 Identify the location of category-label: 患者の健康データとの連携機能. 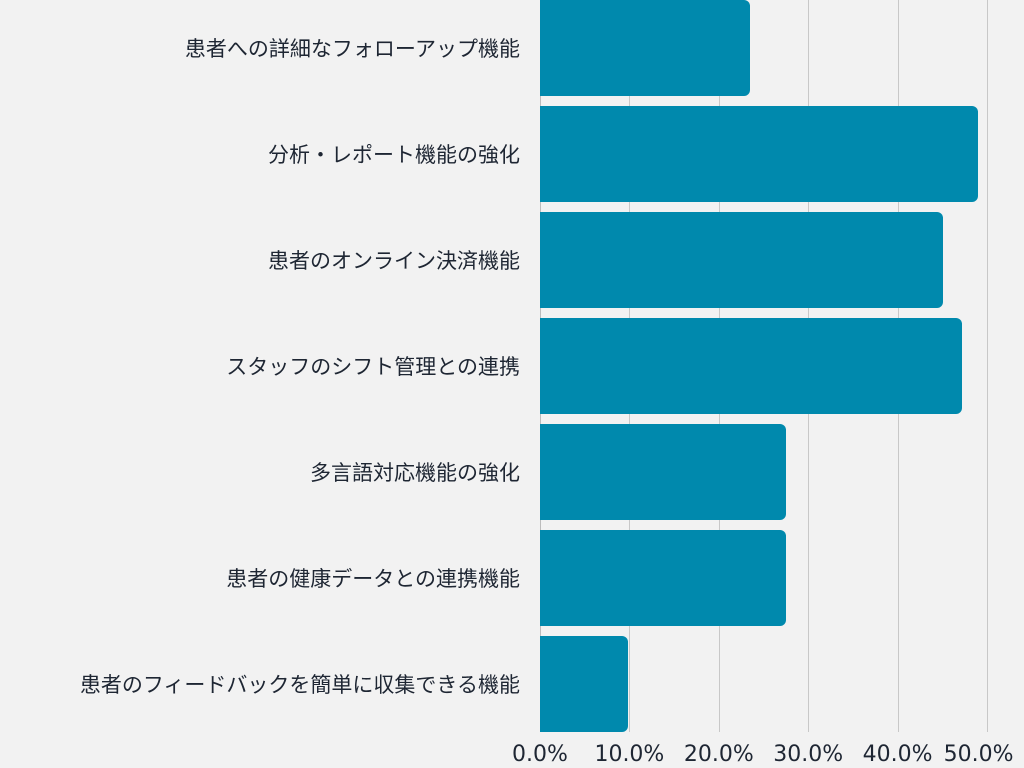
(373, 579).